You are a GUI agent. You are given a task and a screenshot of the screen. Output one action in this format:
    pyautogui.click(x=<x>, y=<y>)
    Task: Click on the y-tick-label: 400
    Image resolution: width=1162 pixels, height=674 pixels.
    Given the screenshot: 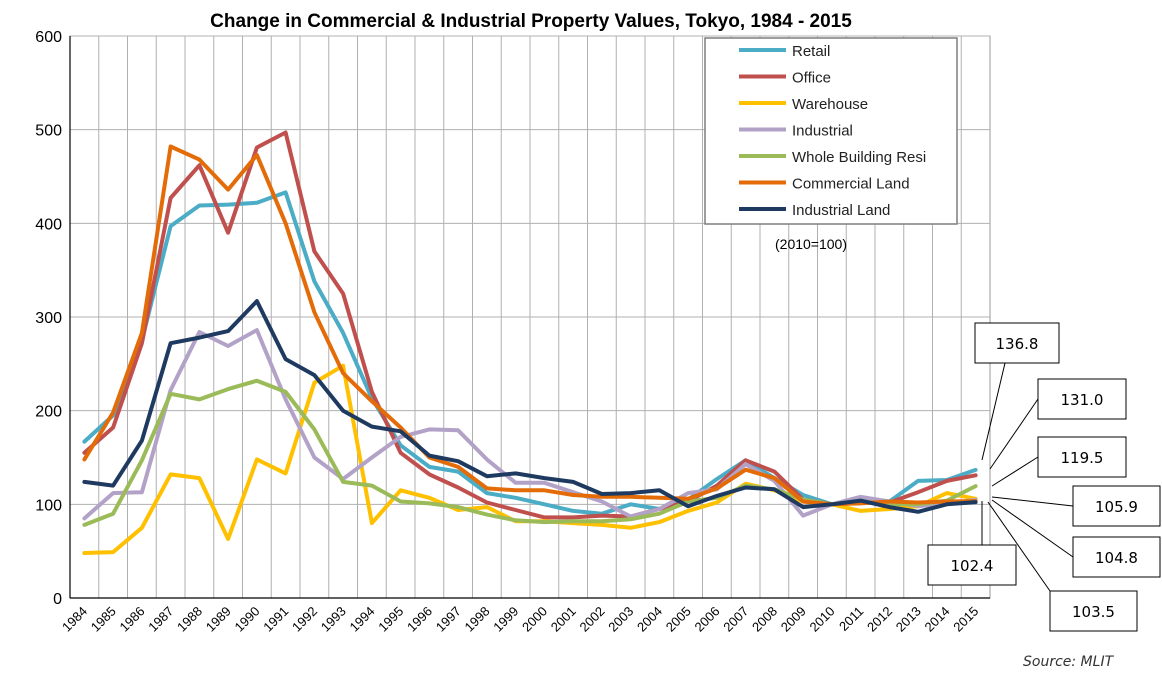 What is the action you would take?
    pyautogui.click(x=48, y=224)
    